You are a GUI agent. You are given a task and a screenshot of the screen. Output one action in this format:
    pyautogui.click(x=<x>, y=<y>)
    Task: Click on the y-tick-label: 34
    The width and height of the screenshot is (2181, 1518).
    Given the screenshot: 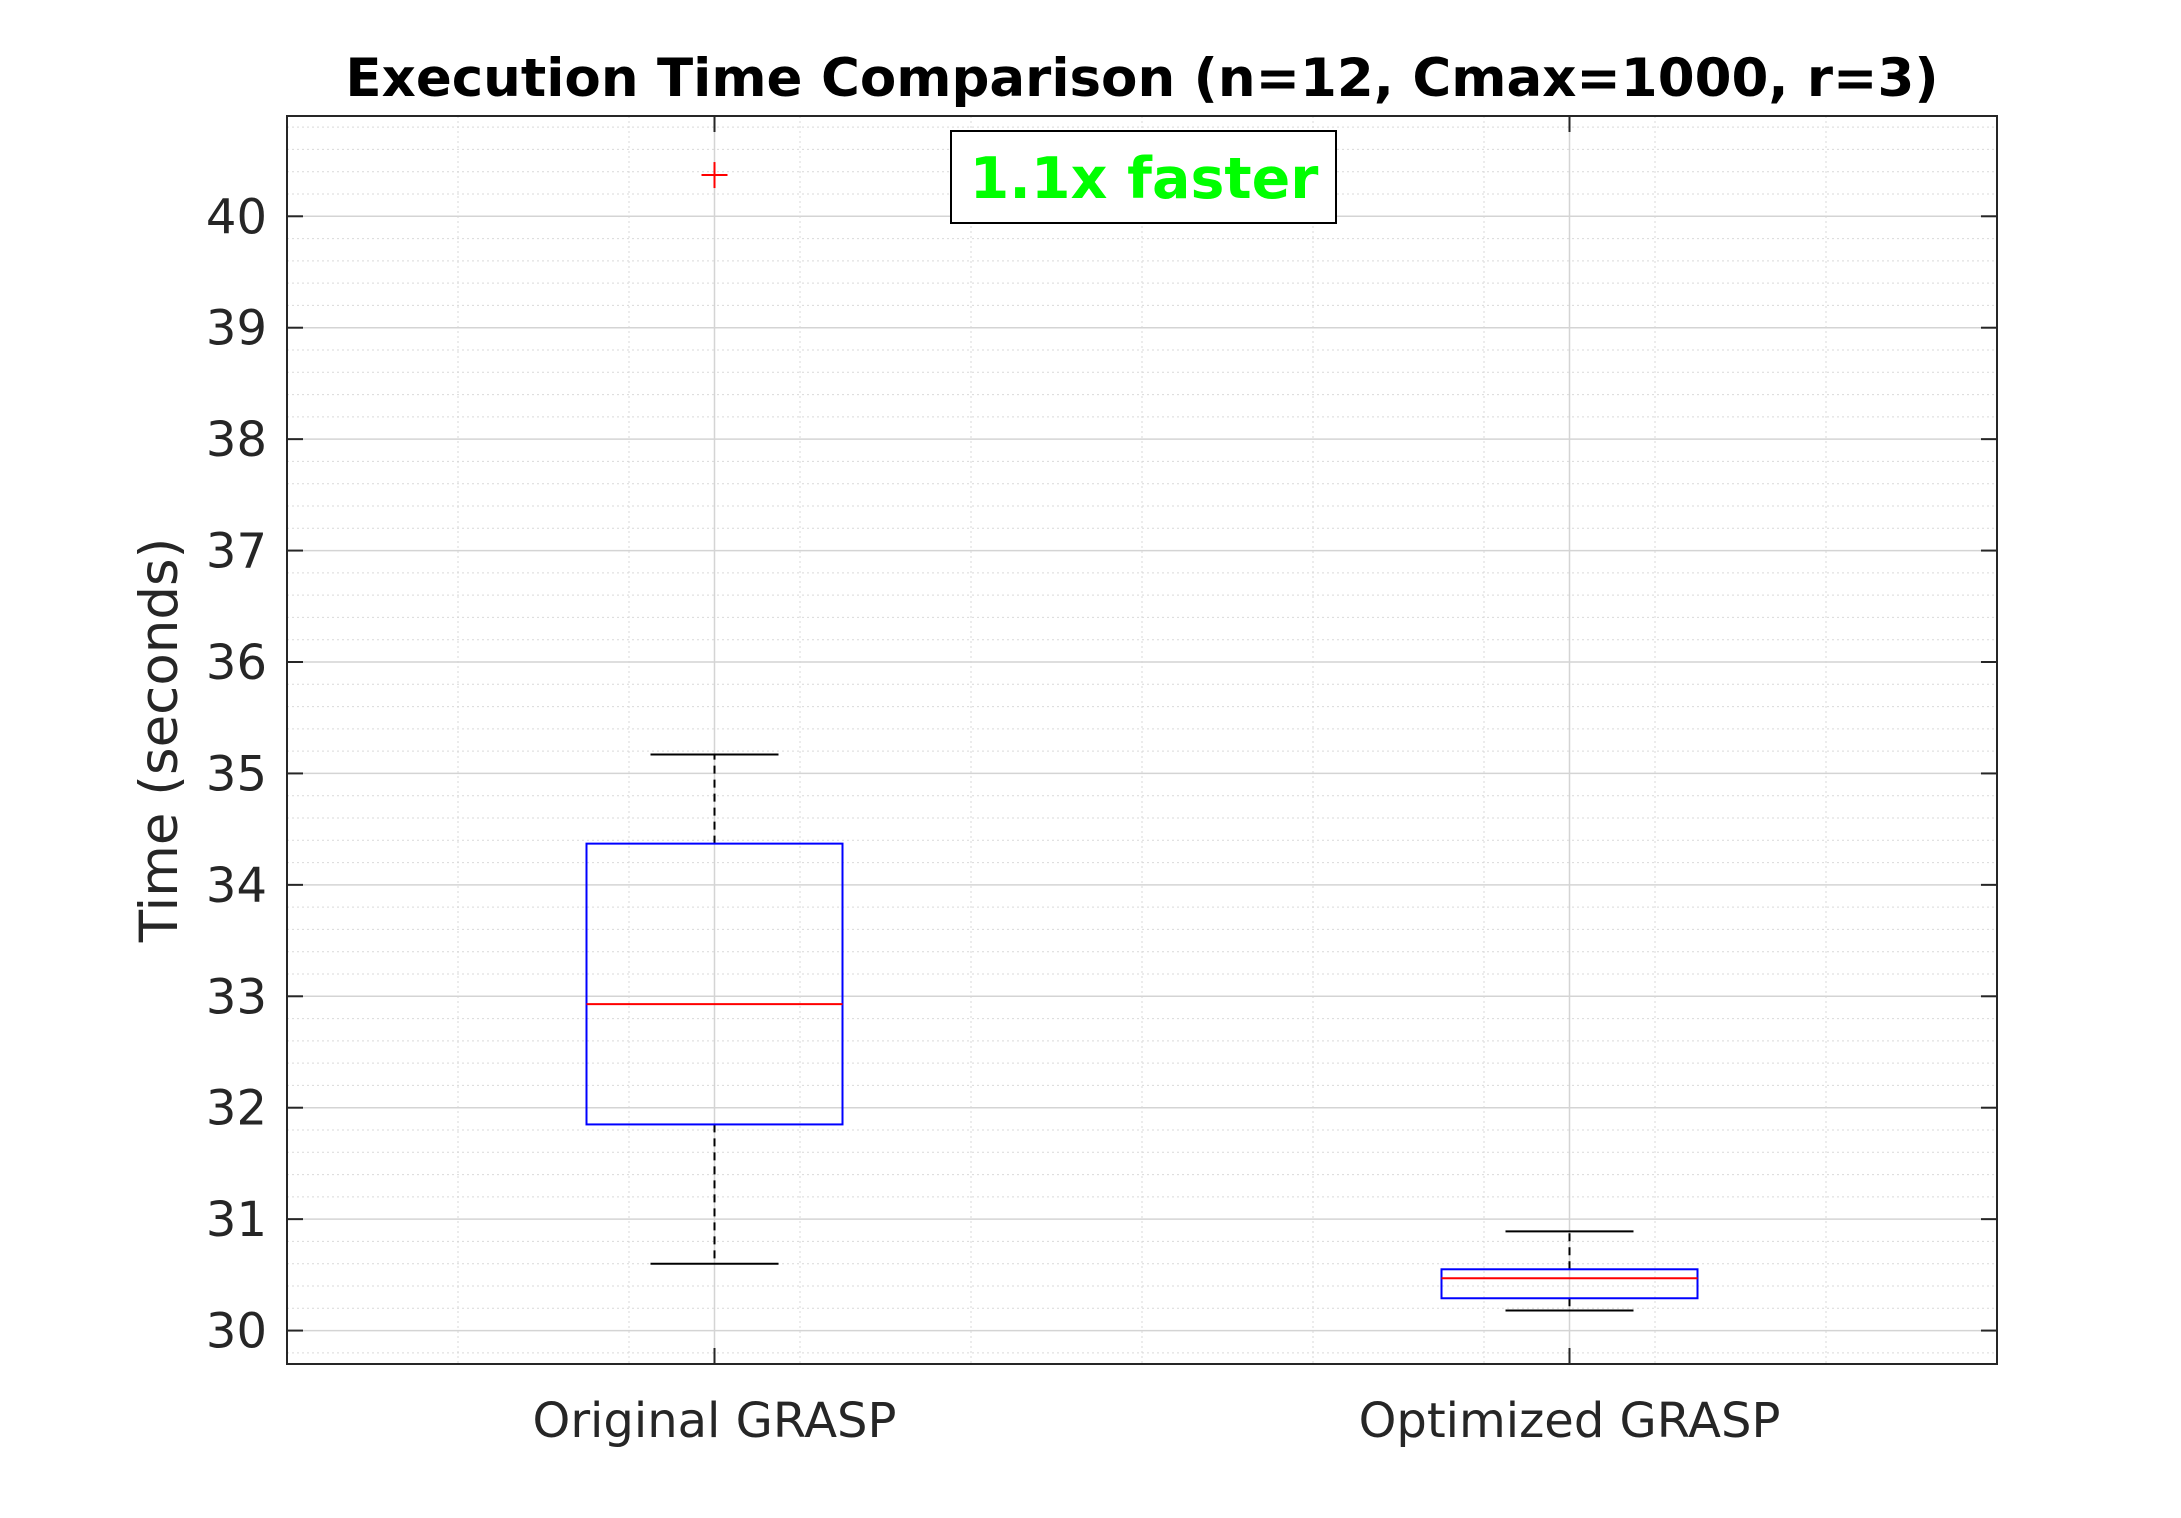 What is the action you would take?
    pyautogui.click(x=236, y=886)
    